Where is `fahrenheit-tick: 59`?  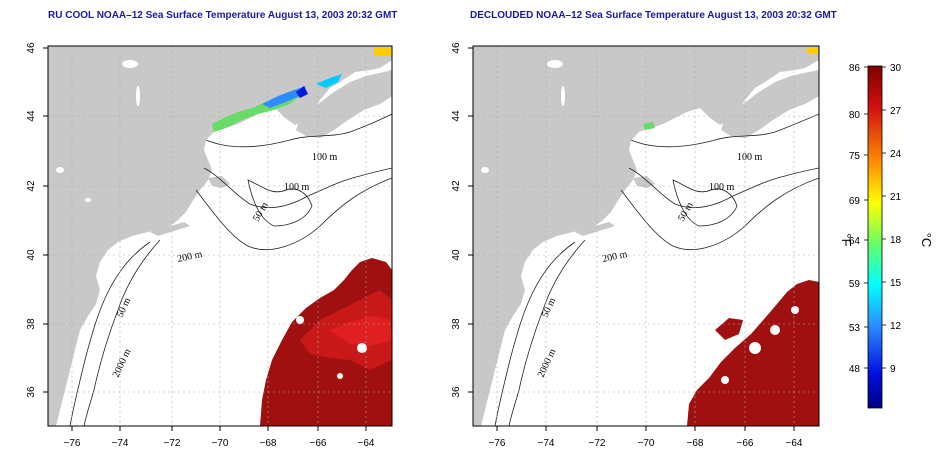
fahrenheit-tick: 59 is located at coordinates (855, 284).